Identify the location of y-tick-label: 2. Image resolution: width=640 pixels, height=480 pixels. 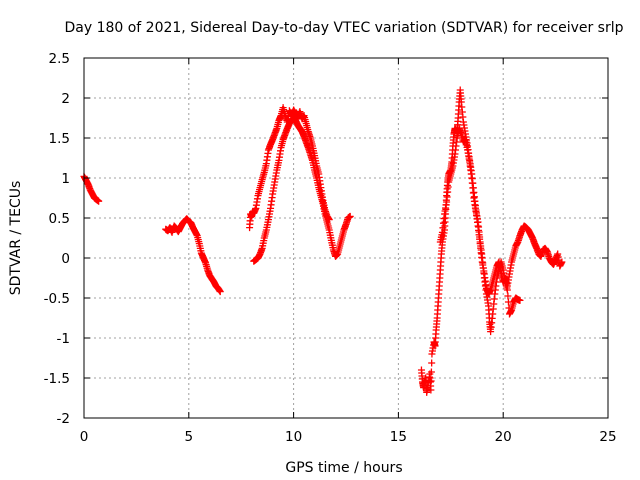
(65, 99).